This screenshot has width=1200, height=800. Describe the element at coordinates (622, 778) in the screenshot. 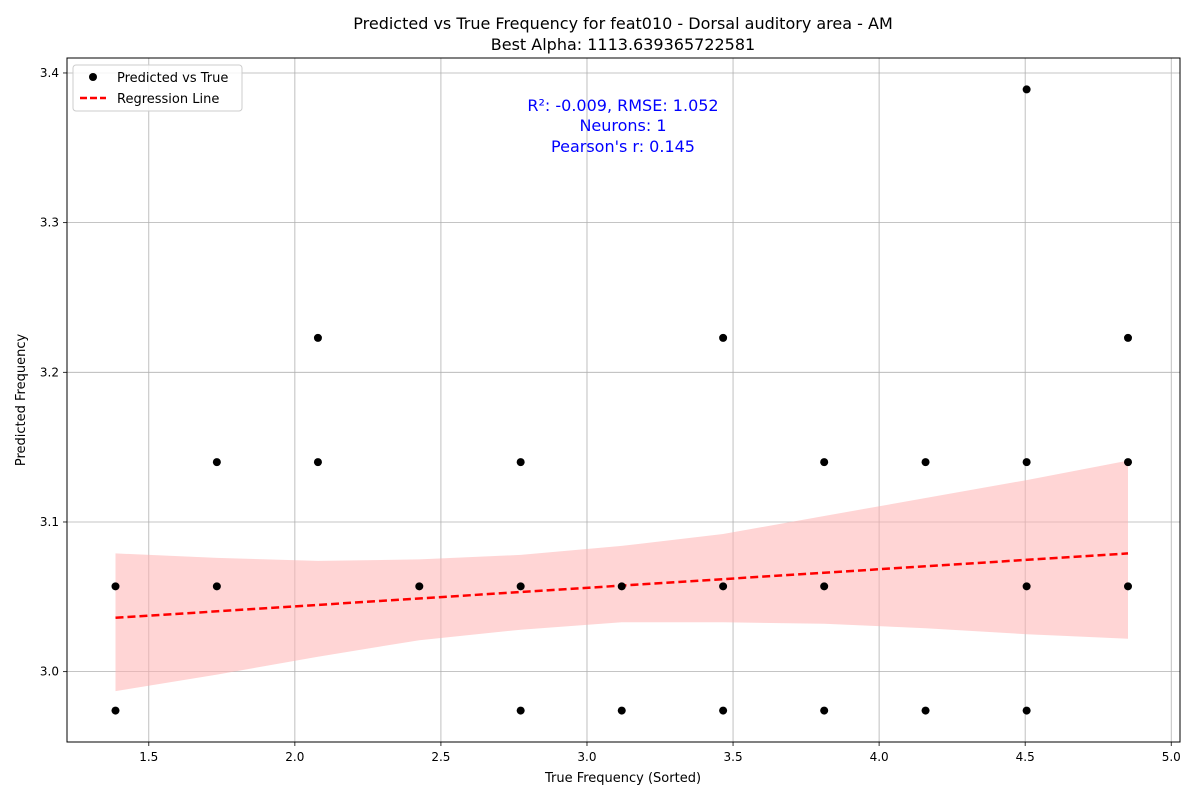

I see `x-axis-label: True Frequency (Sorted)` at that location.